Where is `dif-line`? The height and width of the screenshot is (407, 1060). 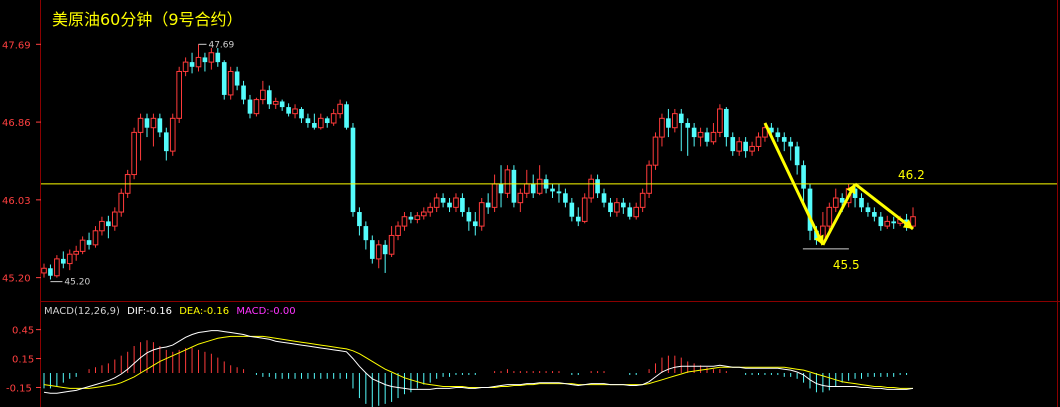 dif-line is located at coordinates (478, 362).